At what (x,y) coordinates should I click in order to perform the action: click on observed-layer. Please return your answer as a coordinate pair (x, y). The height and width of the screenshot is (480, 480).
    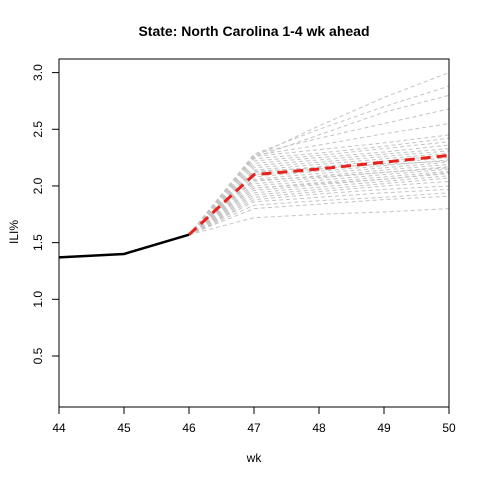
    Looking at the image, I should click on (124, 246).